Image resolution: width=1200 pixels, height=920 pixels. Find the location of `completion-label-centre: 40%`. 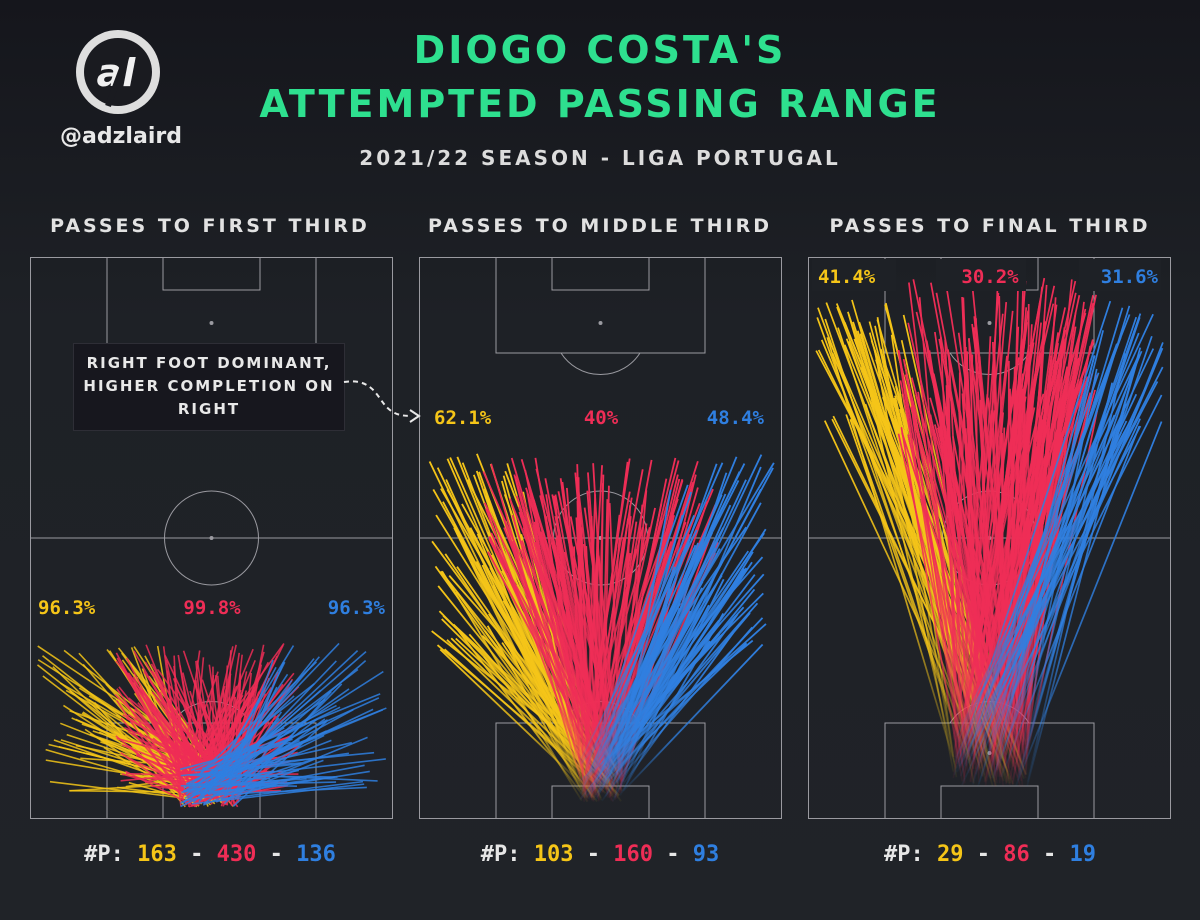

completion-label-centre: 40% is located at coordinates (601, 418).